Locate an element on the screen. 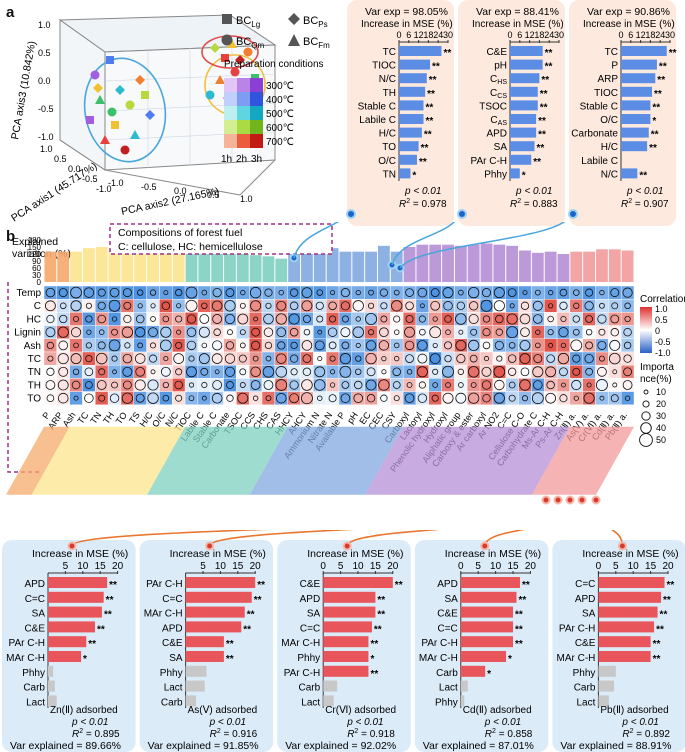 This screenshot has height=752, width=685. p-value: p < 0.01 is located at coordinates (502, 722).